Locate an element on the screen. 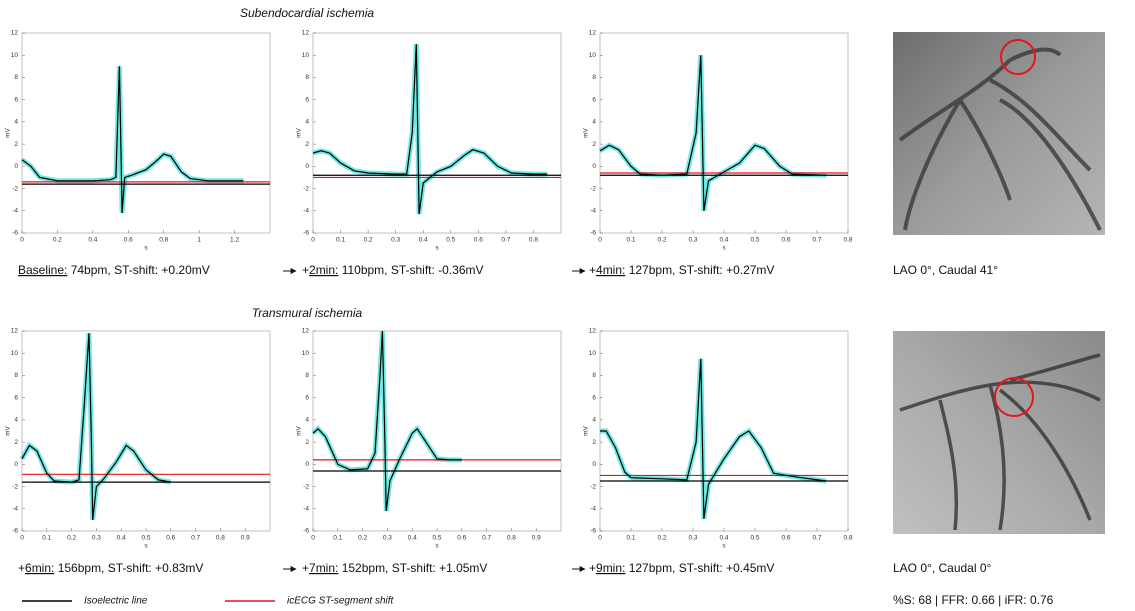  caption: +2min: 110bpm, ST-shift: -0.36mV is located at coordinates (393, 270).